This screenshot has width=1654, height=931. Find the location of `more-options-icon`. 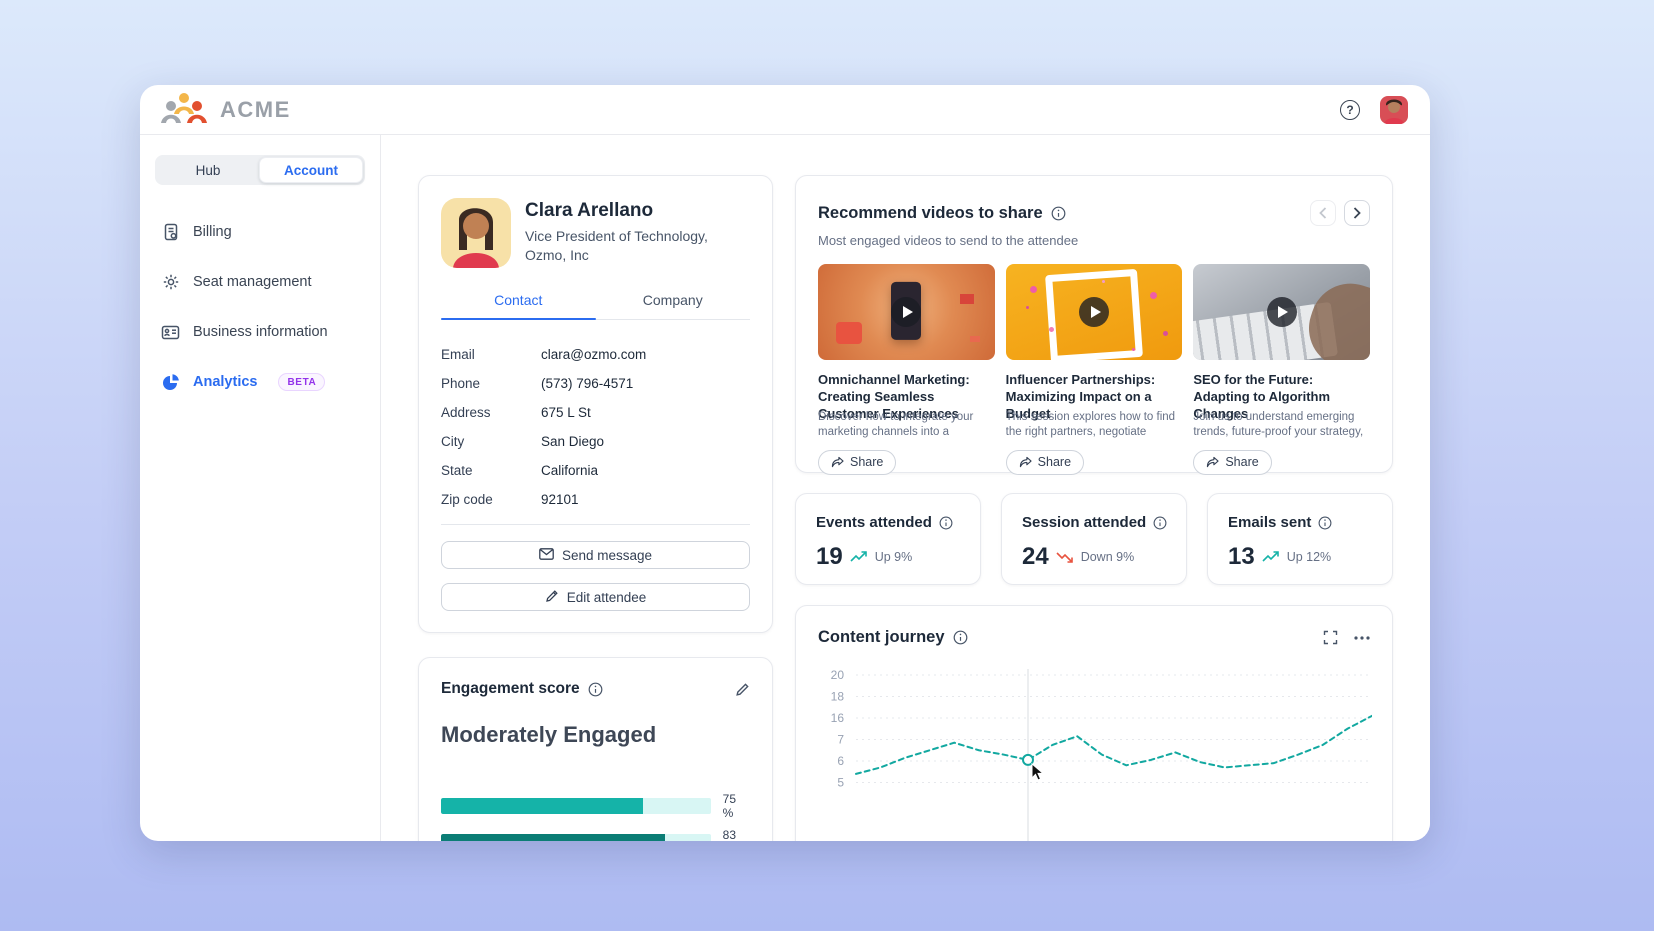

more-options-icon is located at coordinates (1362, 637).